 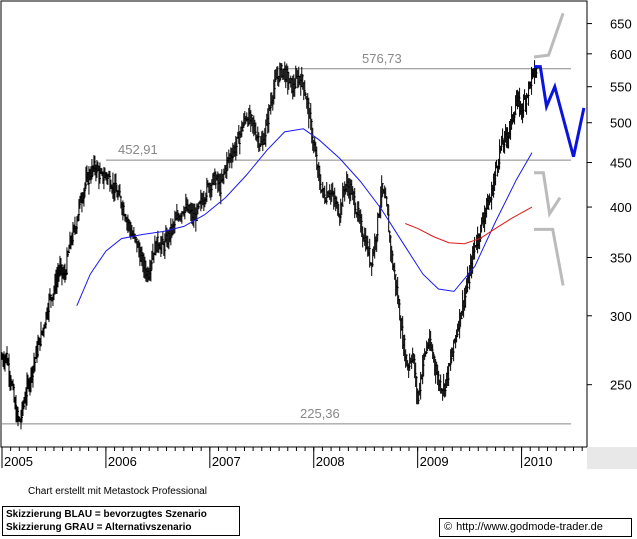 I want to click on legend-grey-scenario: Skizzierung GRAU = Alternativszenario, so click(x=99, y=527).